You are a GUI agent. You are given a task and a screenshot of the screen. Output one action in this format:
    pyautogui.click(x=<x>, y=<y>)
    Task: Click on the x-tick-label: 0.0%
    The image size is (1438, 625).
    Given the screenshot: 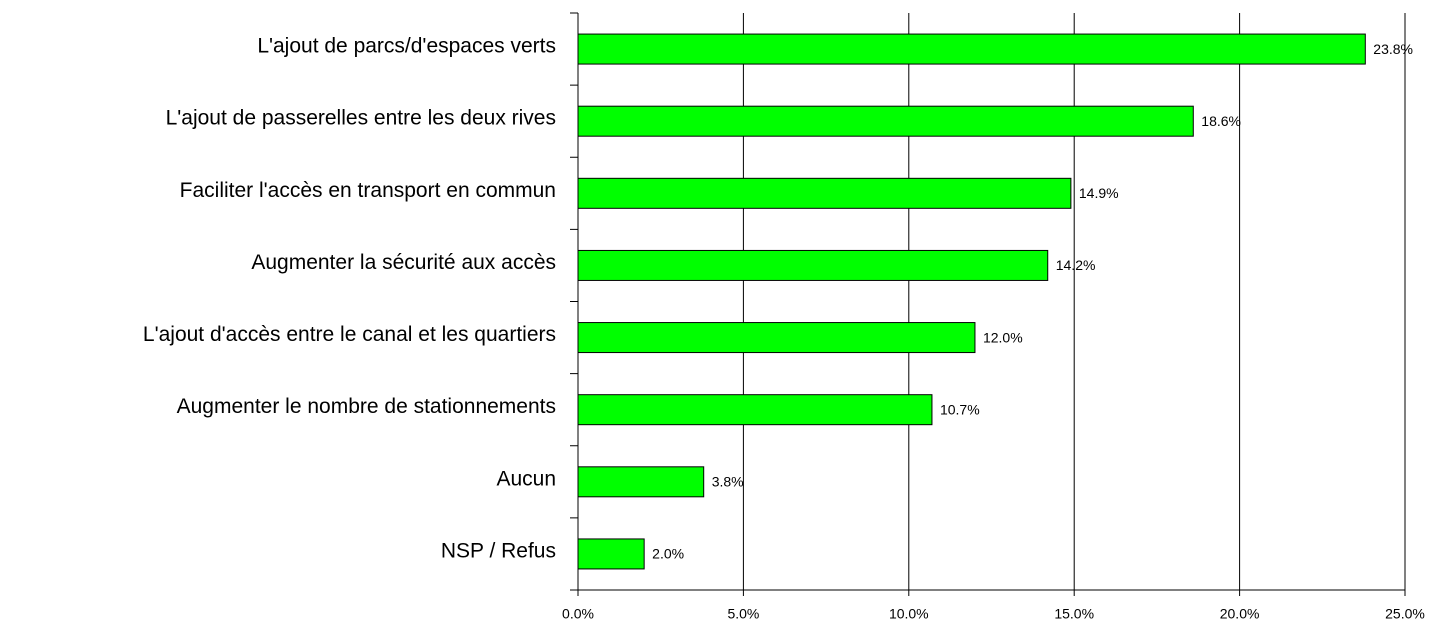 What is the action you would take?
    pyautogui.click(x=578, y=614)
    